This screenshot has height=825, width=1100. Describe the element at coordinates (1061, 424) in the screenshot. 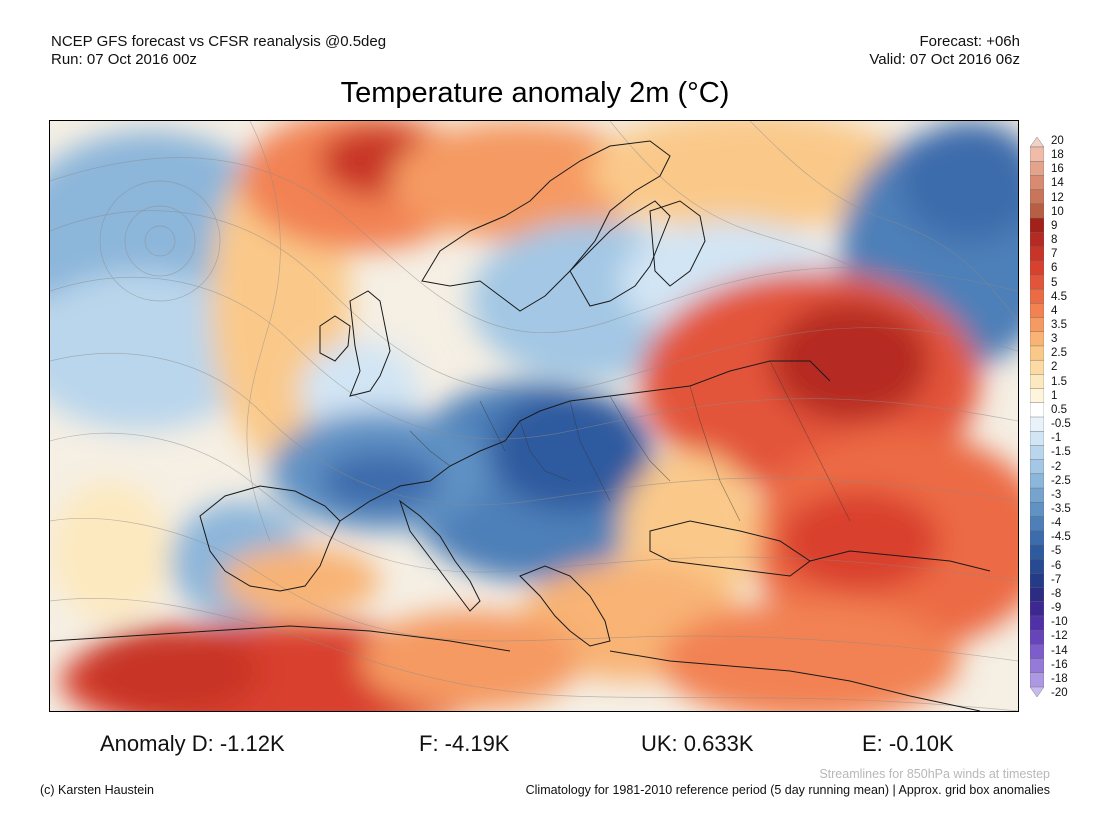

I see `colorbar-tick-label: -0.5` at that location.